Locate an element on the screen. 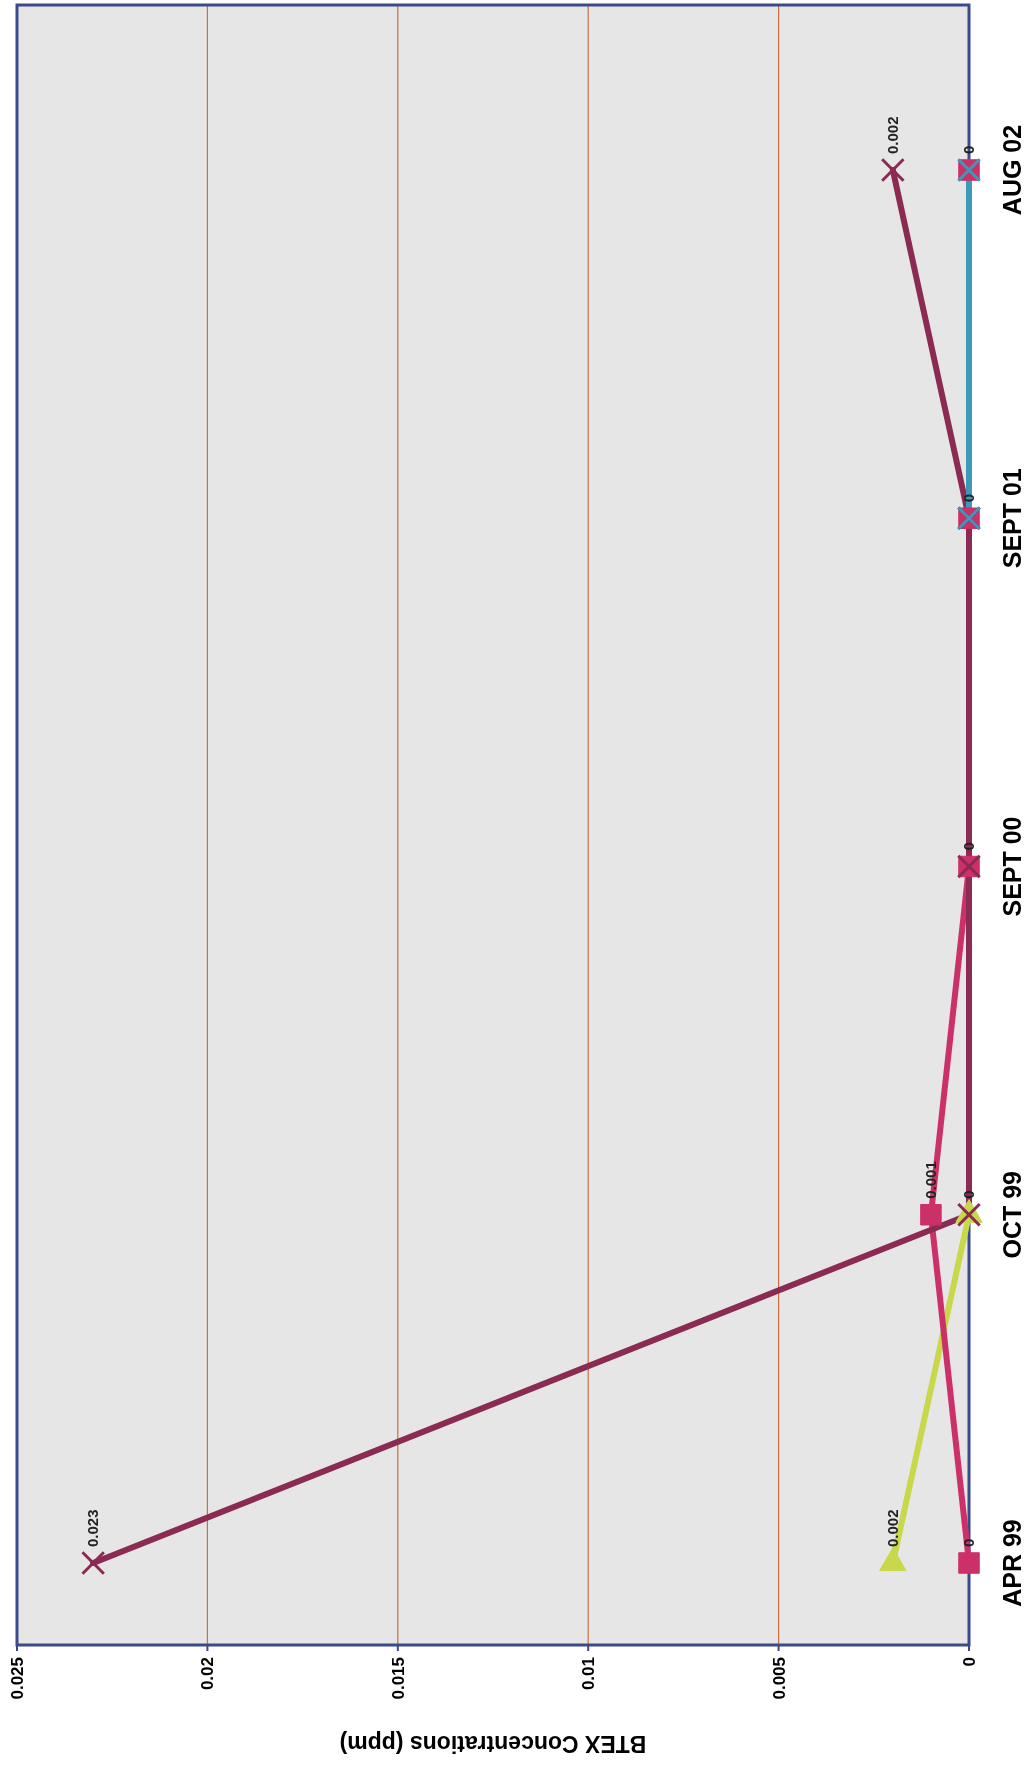 This screenshot has height=1768, width=1033. y-tick-label: APR 99 is located at coordinates (1011, 1563).